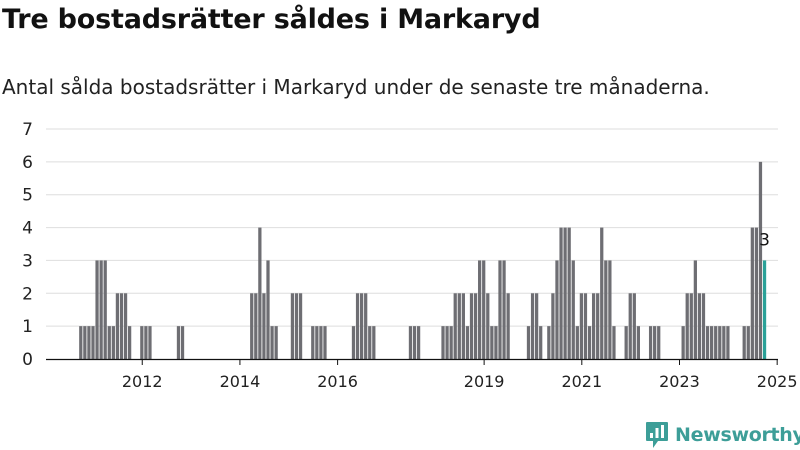  Describe the element at coordinates (27, 327) in the screenshot. I see `y-tick-label: 1` at that location.